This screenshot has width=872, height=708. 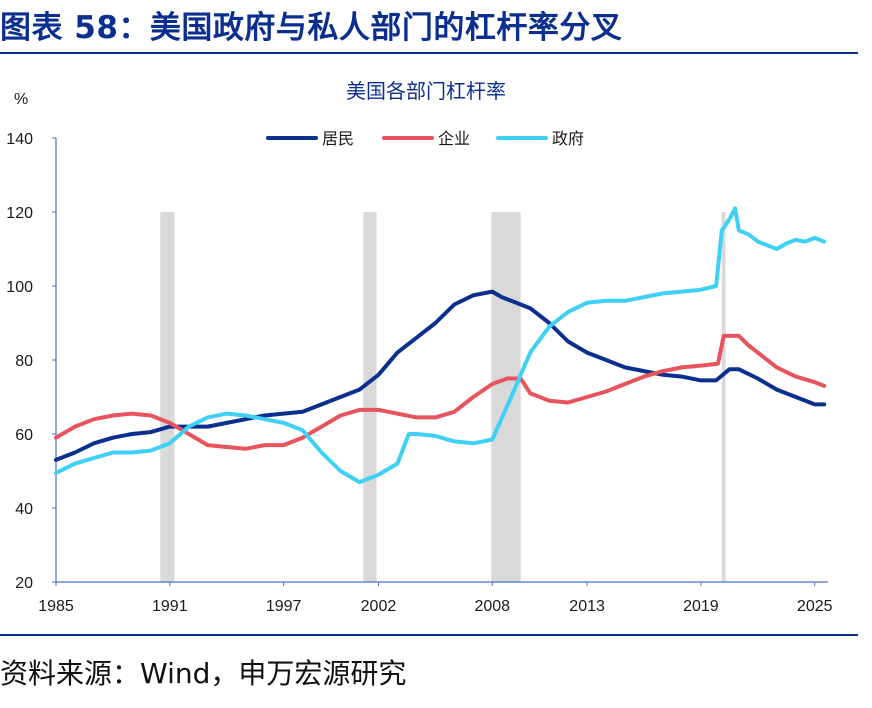 I want to click on x-tick-label: 2013, so click(x=587, y=606).